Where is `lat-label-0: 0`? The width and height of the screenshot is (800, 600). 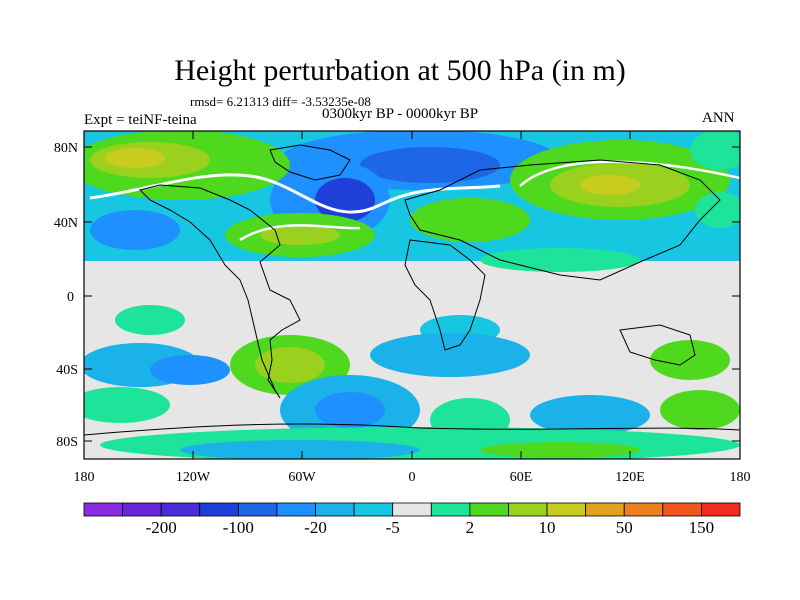
lat-label-0: 0 is located at coordinates (70, 297).